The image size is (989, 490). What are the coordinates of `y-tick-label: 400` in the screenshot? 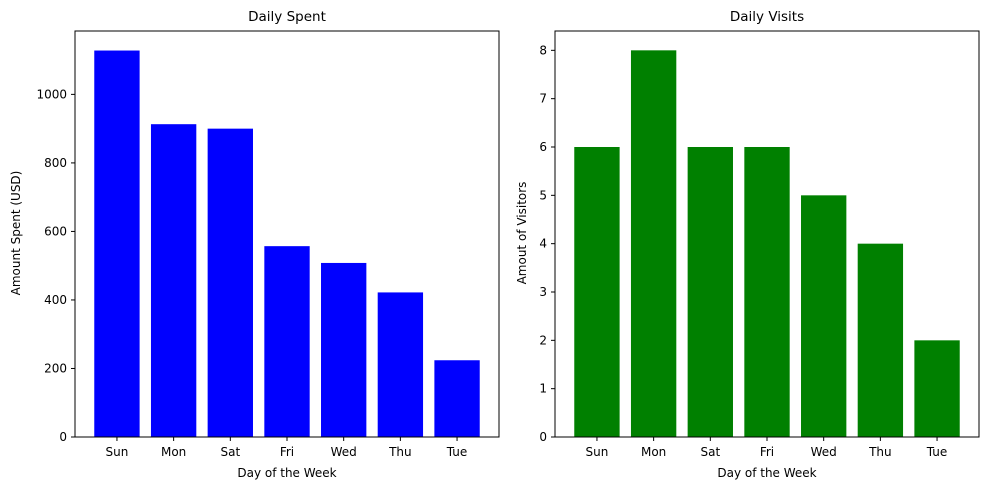 It's located at (55, 300).